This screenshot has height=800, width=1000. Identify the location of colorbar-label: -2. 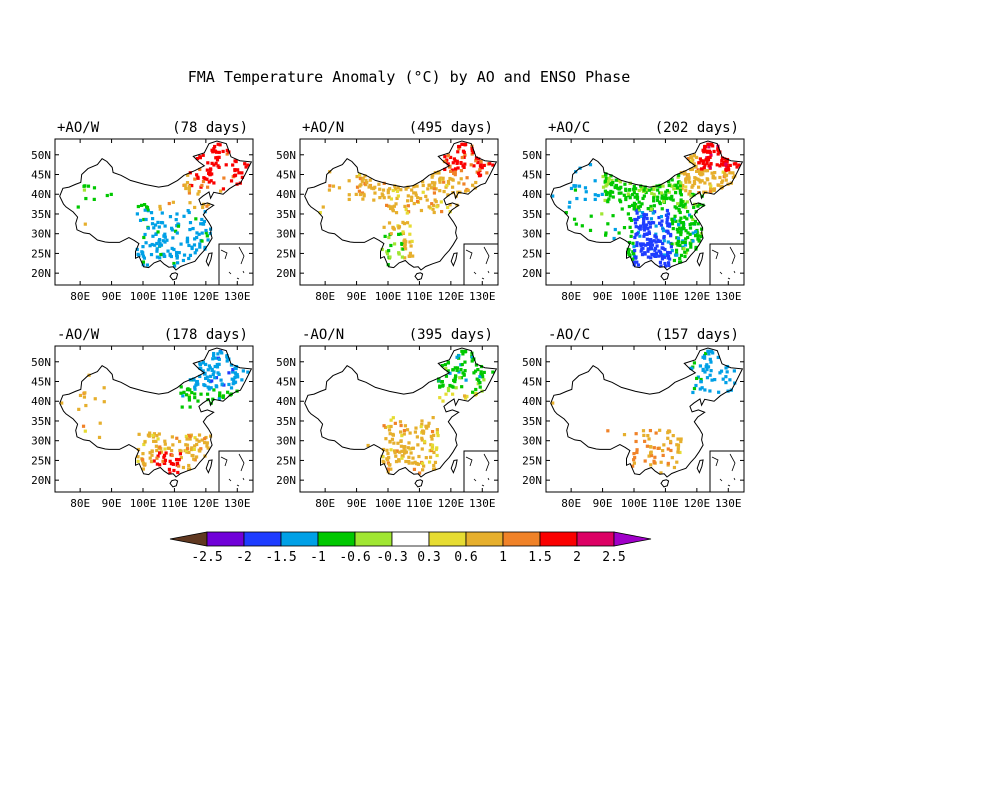
(244, 557).